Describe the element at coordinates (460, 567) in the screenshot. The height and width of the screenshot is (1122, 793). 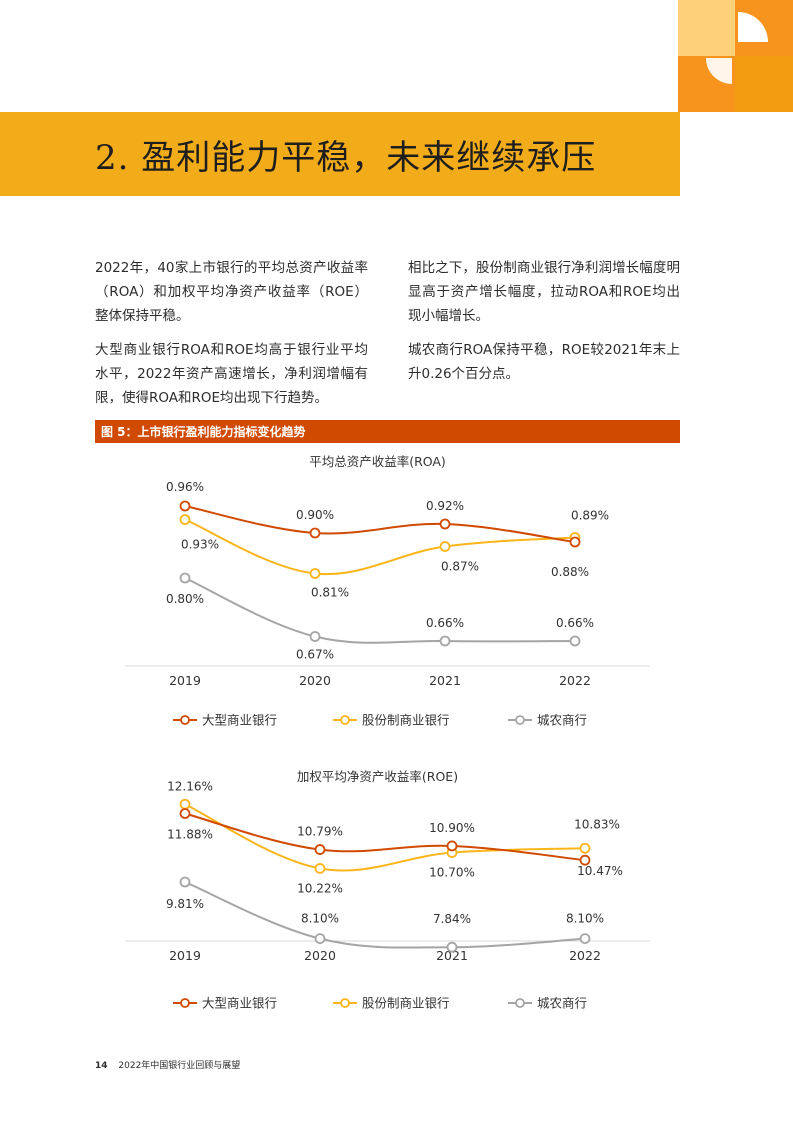
I see `data-label: 0.87%` at that location.